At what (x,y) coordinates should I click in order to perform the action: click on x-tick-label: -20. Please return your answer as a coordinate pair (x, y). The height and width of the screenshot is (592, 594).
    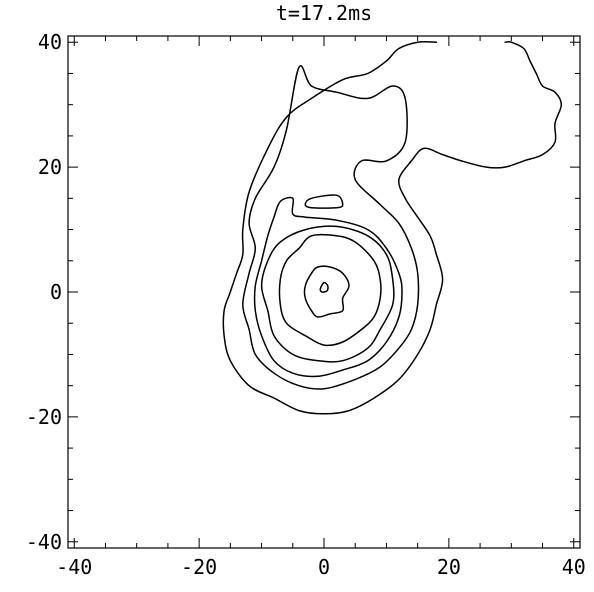
    Looking at the image, I should click on (199, 567).